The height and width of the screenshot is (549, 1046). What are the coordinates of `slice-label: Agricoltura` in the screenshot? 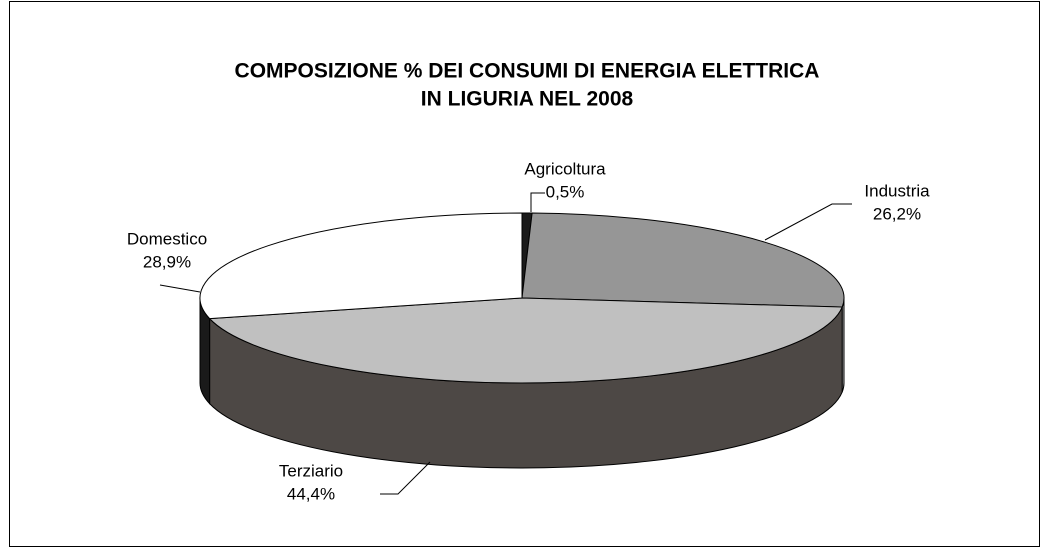 It's located at (565, 168).